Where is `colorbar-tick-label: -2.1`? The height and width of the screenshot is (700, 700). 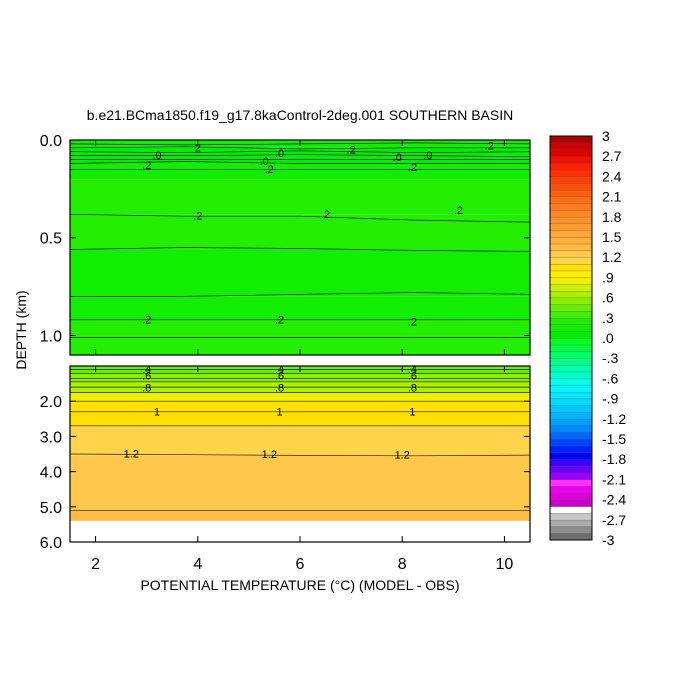
colorbar-tick-label: -2.1 is located at coordinates (614, 479).